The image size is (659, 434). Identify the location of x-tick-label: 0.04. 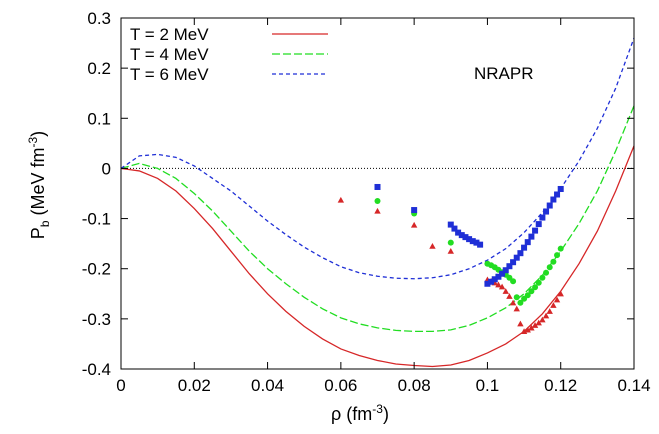
(267, 385).